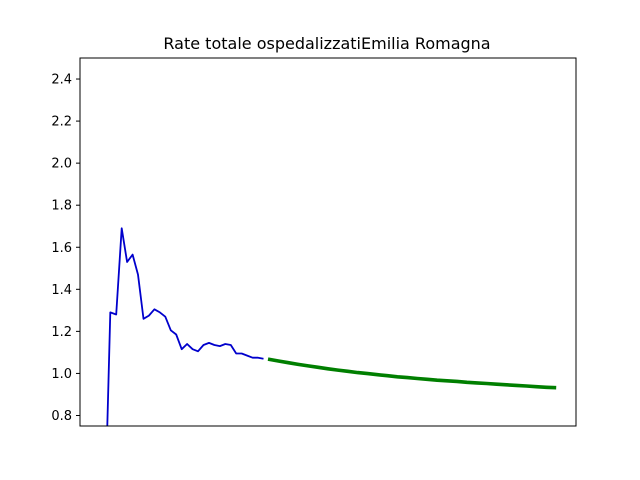 The width and height of the screenshot is (640, 480). I want to click on y-tick-label: 0.8, so click(61, 416).